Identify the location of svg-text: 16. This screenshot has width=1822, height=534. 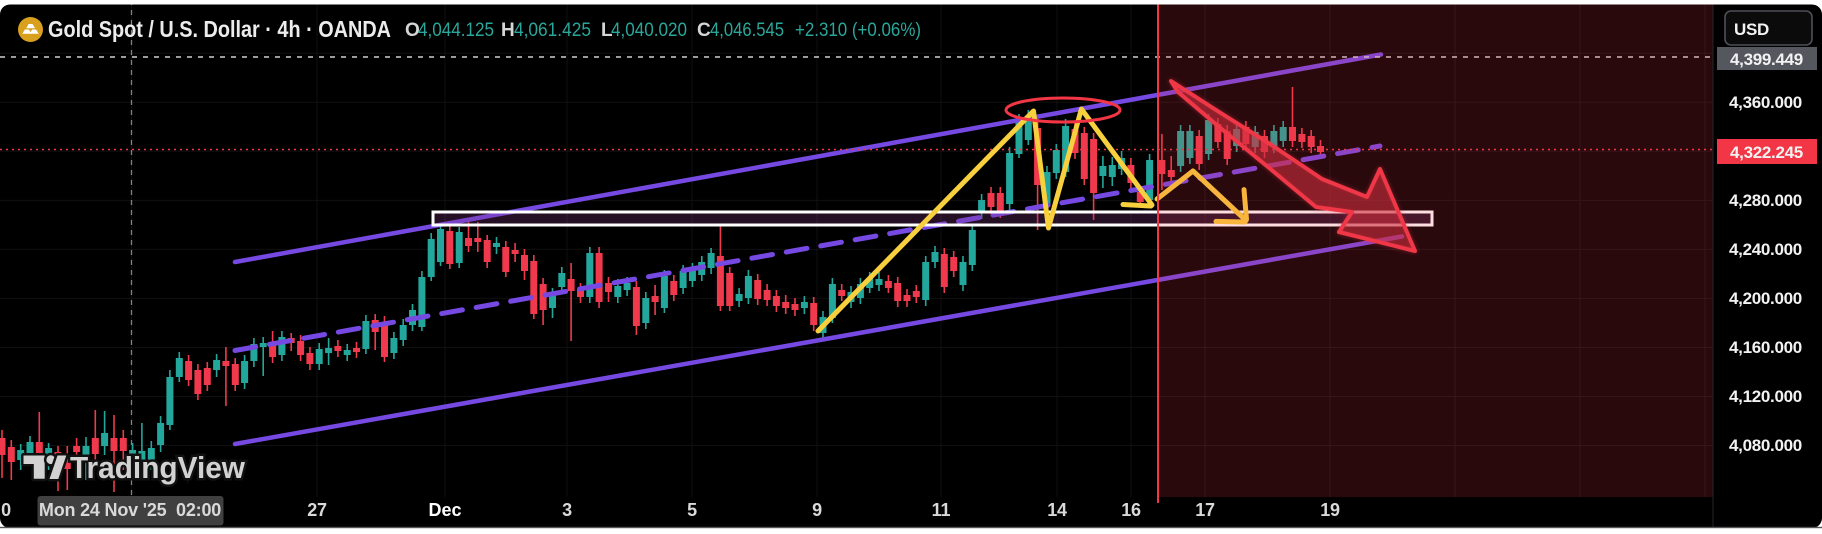
(1131, 510).